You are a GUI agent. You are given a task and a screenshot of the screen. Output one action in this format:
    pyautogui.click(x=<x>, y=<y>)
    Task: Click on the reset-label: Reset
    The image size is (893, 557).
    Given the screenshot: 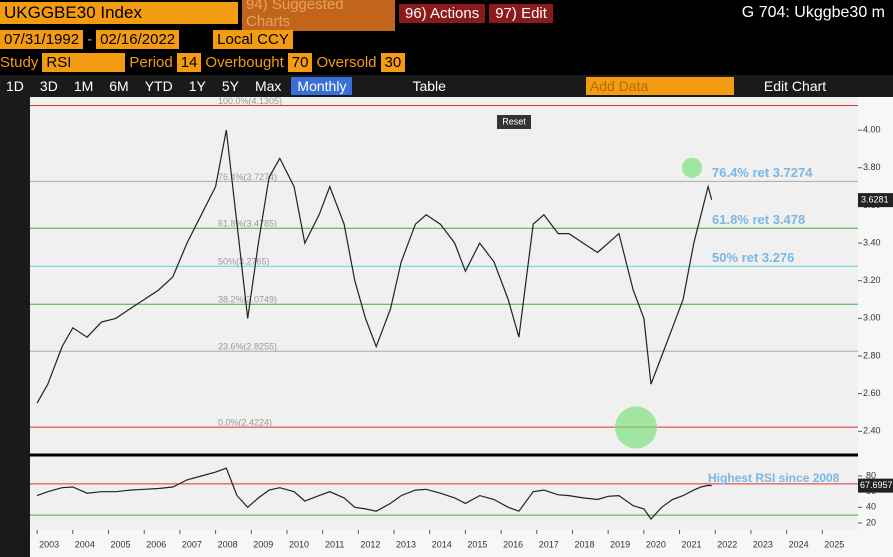 What is the action you would take?
    pyautogui.click(x=514, y=121)
    